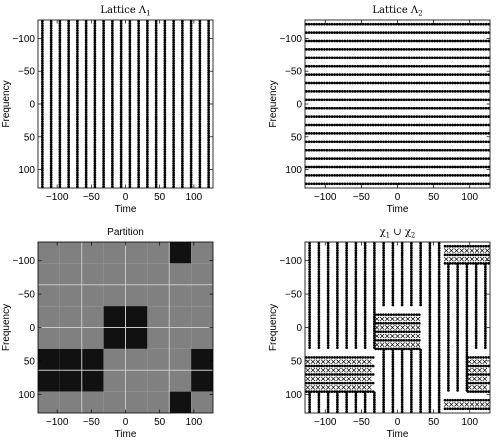 Image resolution: width=502 pixels, height=446 pixels. What do you see at coordinates (114, 253) in the screenshot?
I see `partition-cell` at bounding box center [114, 253].